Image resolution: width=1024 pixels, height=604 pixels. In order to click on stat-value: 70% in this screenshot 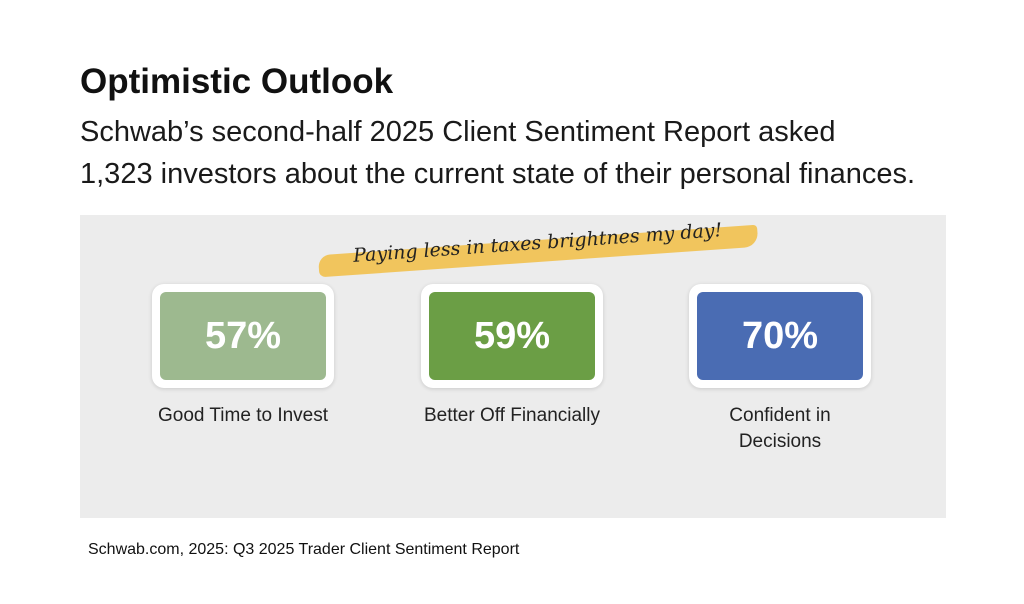, I will do `click(780, 336)`.